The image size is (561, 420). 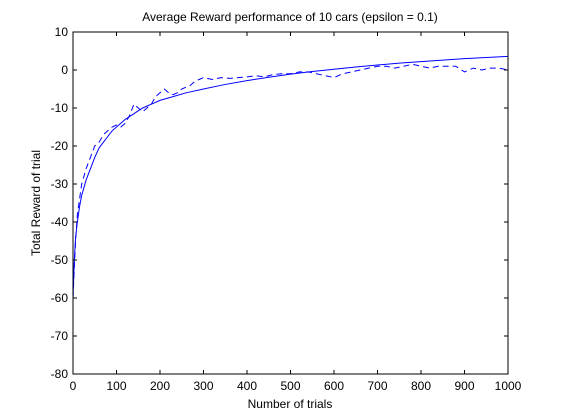 I want to click on y-tick-label: 0, so click(x=64, y=70).